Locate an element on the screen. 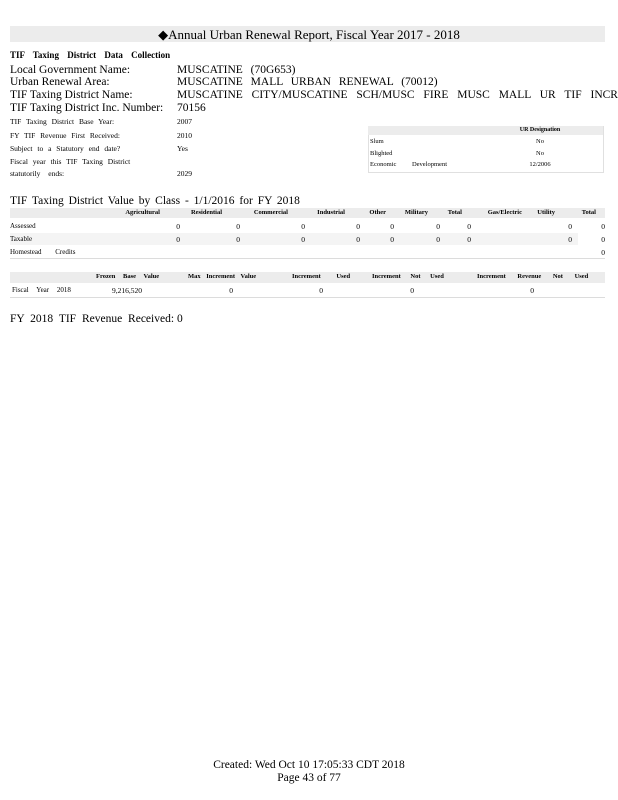 Image resolution: width=618 pixels, height=800 pixels. field-value: Yes is located at coordinates (182, 148).